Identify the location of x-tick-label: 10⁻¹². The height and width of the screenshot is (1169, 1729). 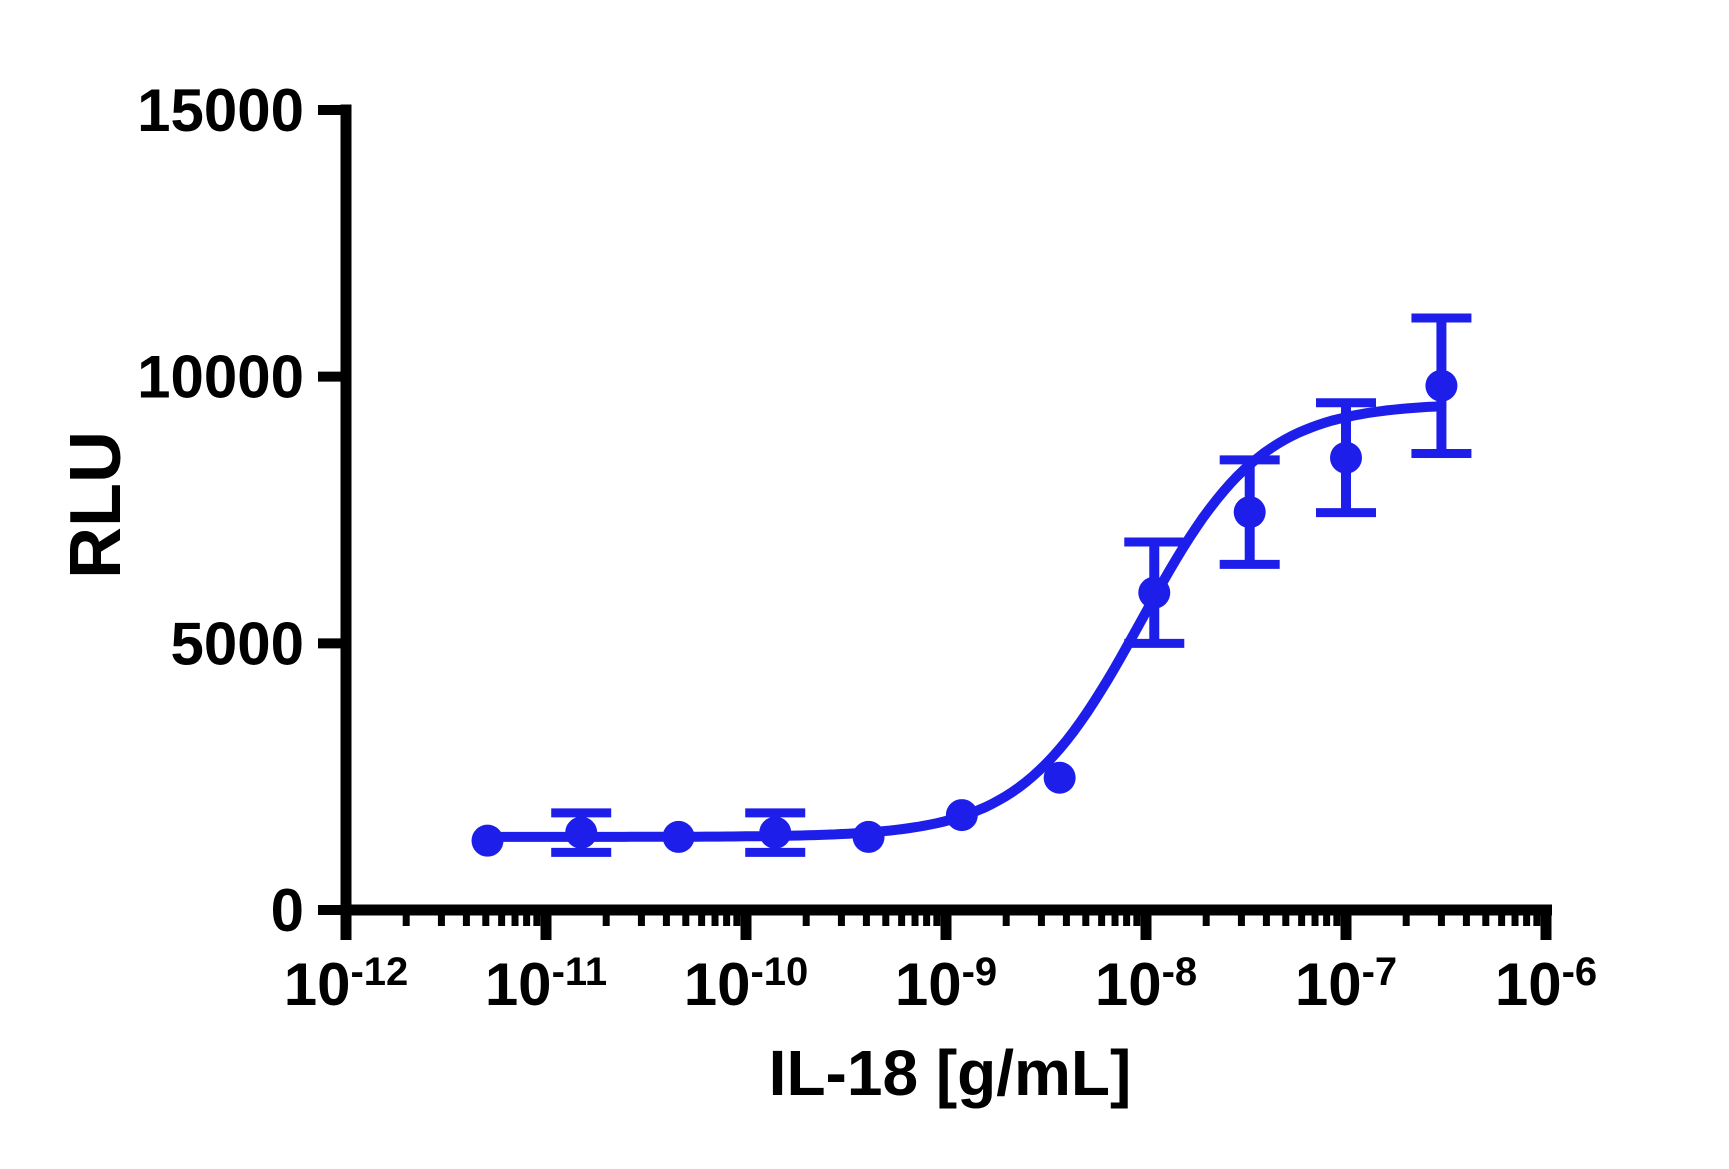
(346, 984).